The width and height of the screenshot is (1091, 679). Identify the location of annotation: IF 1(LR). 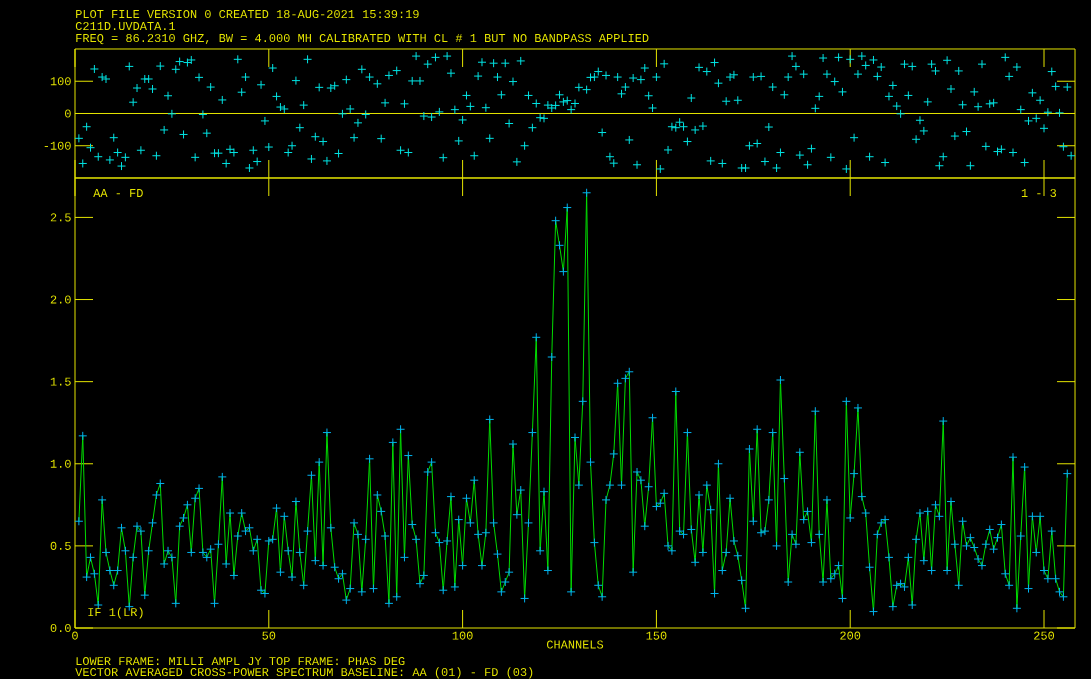
(115, 613).